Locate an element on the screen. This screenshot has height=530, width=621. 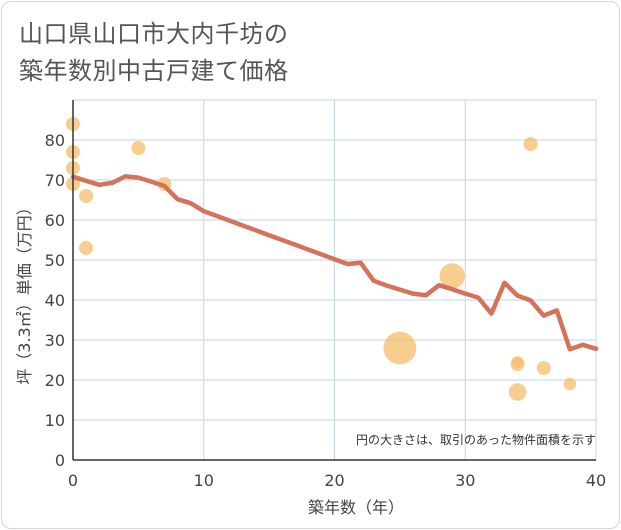
y-tick-label: 60 is located at coordinates (55, 220).